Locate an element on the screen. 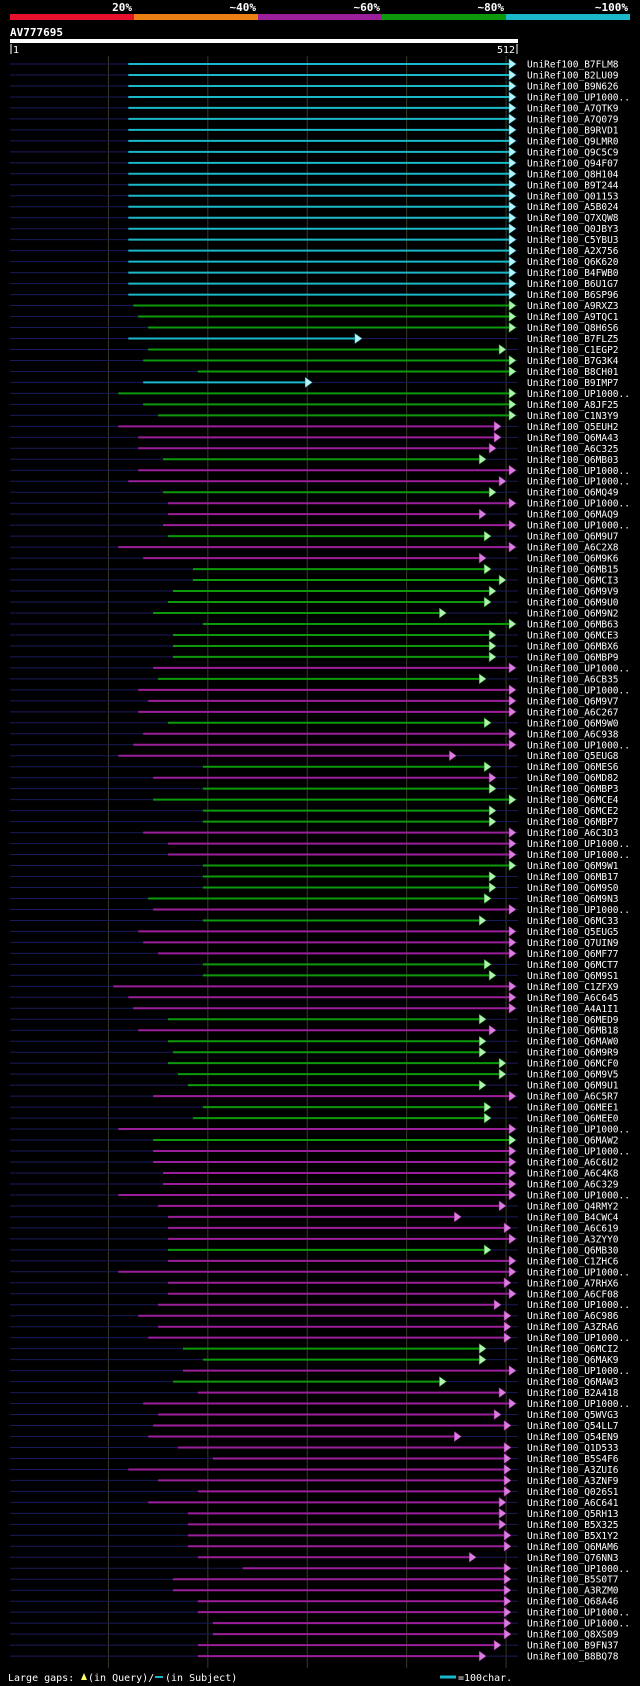  hit-label: UniRef100_Q6MAQ9 is located at coordinates (573, 515).